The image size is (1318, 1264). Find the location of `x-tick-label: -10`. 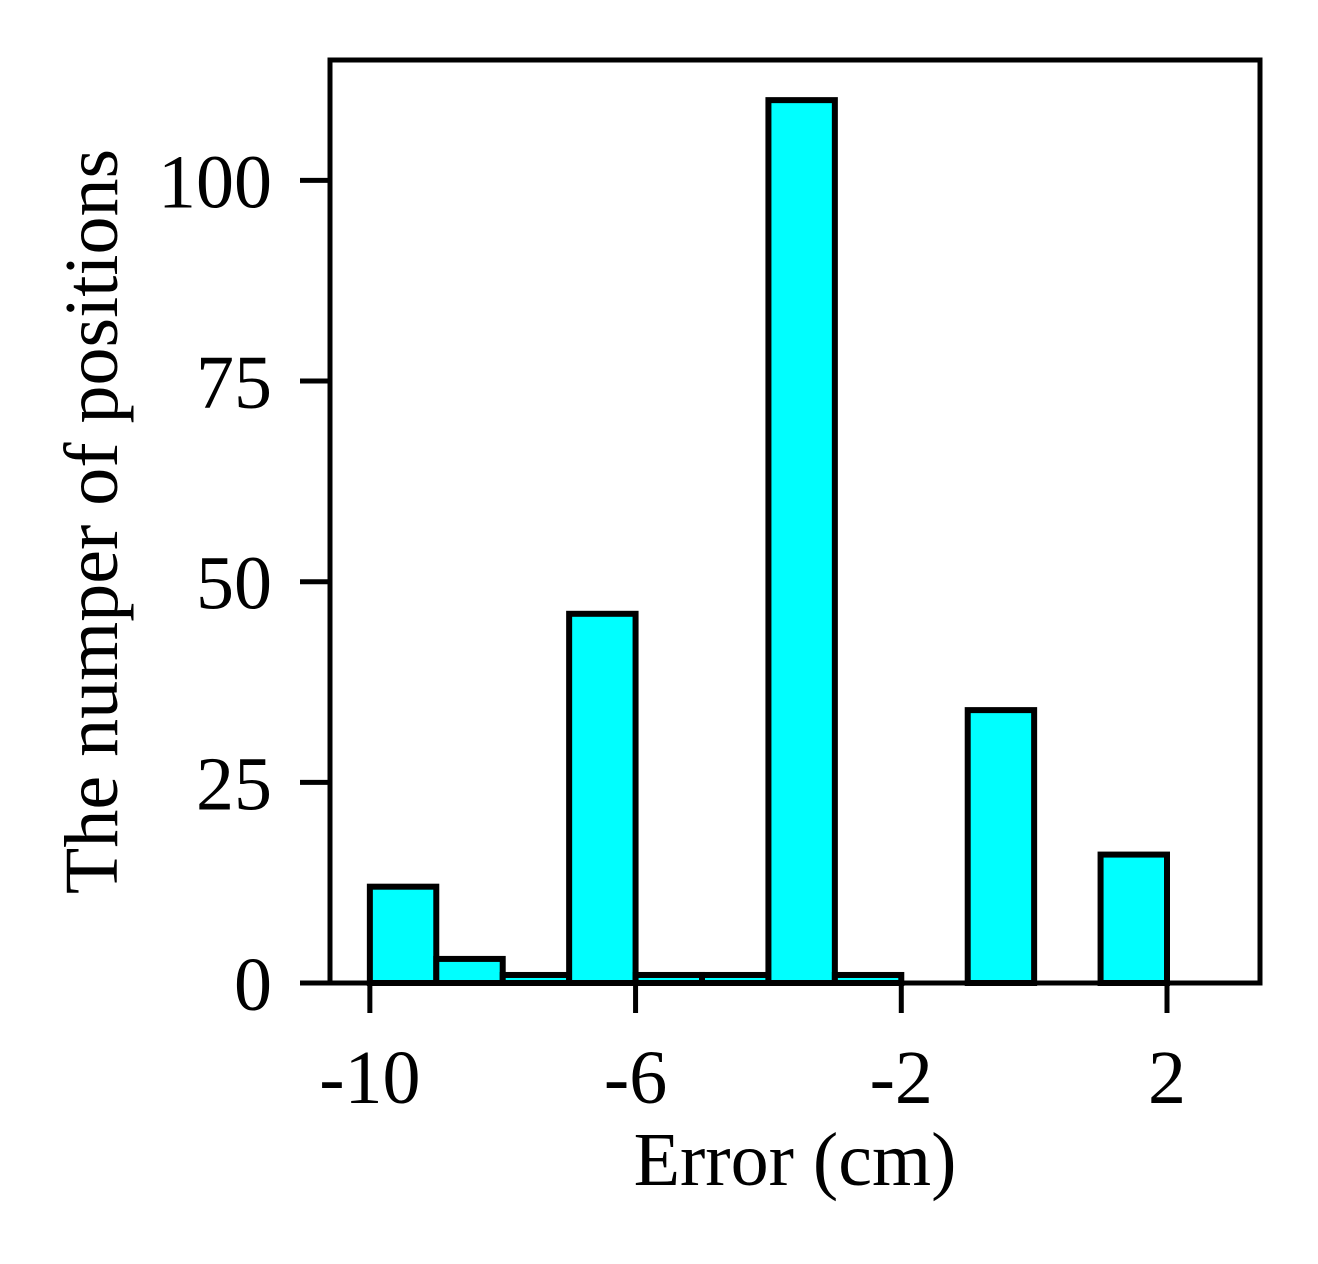

x-tick-label: -10 is located at coordinates (369, 1078).